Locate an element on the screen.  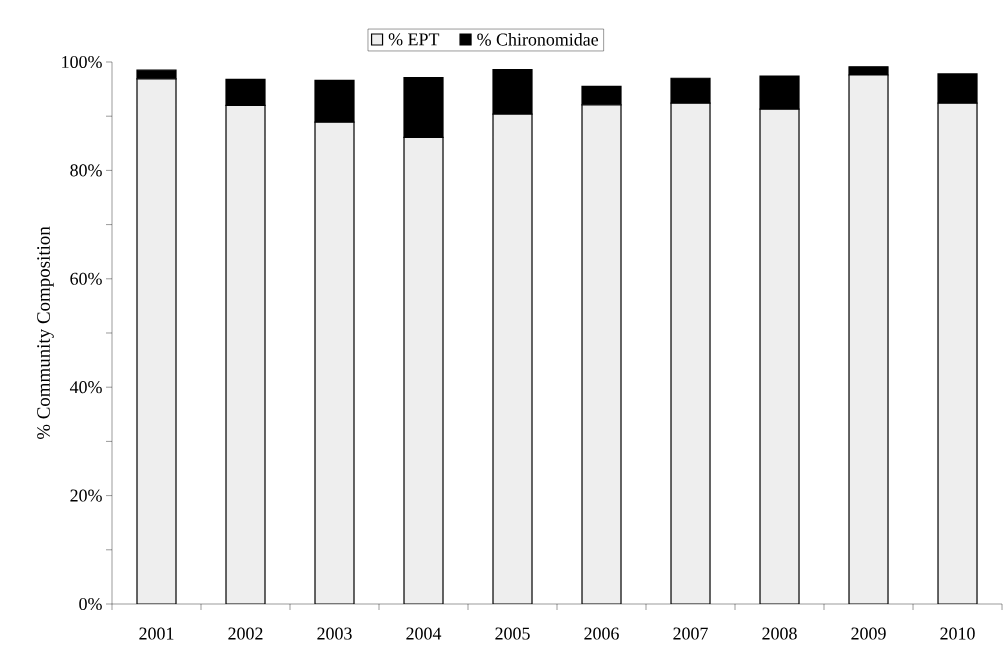
legend-label: % EPT is located at coordinates (414, 39).